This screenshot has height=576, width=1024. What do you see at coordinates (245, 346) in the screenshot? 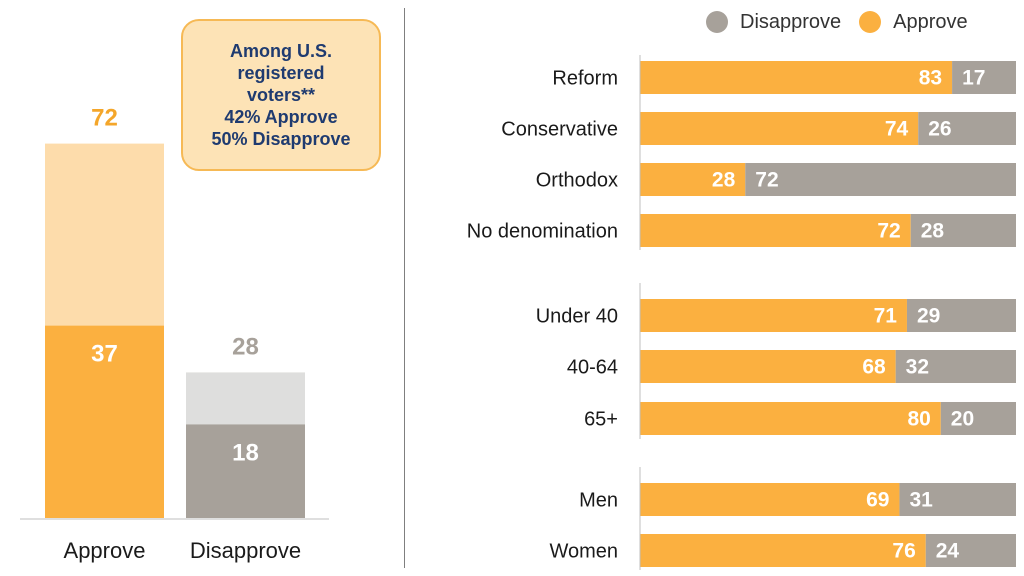
I see `total-value-label: 28` at bounding box center [245, 346].